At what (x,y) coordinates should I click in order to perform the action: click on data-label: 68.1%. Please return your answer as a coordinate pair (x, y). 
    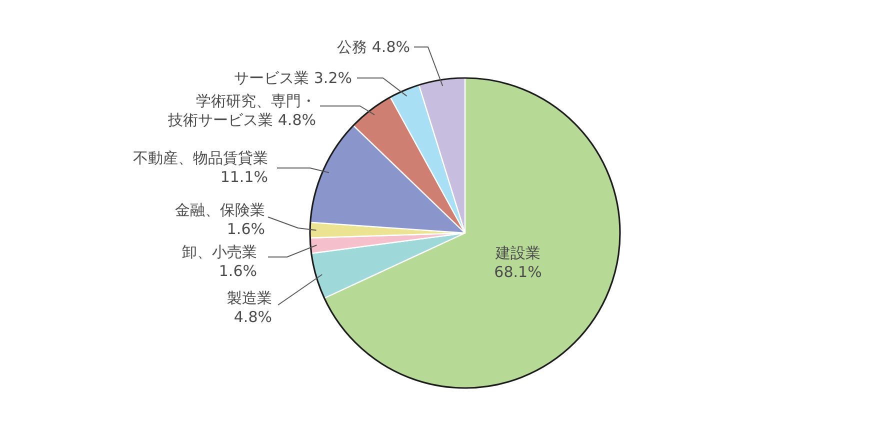
    Looking at the image, I should click on (518, 272).